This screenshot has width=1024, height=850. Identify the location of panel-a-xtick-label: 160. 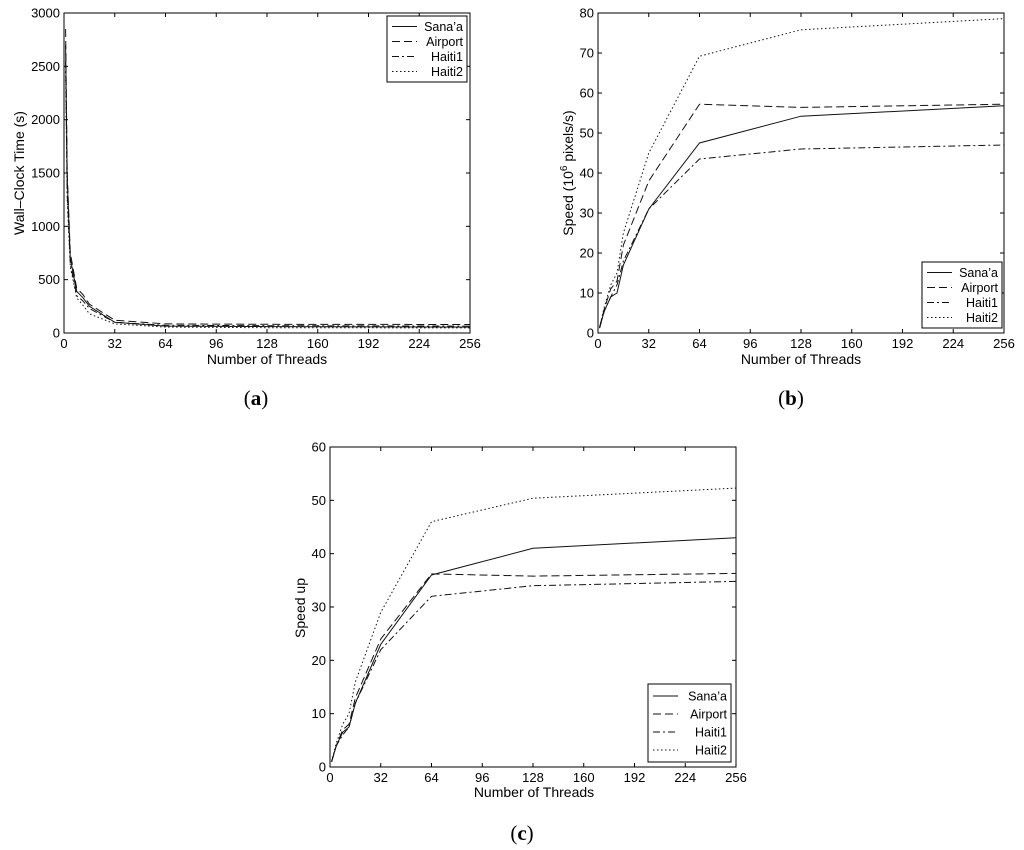
(318, 343).